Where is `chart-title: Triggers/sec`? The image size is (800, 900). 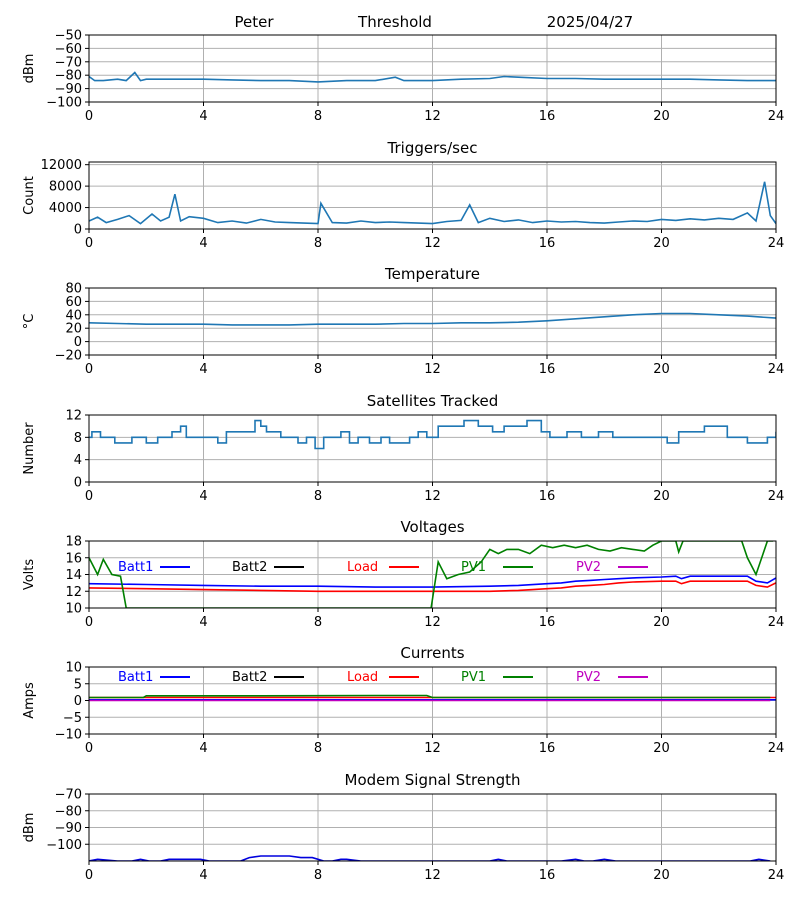
chart-title: Triggers/sec is located at coordinates (432, 148).